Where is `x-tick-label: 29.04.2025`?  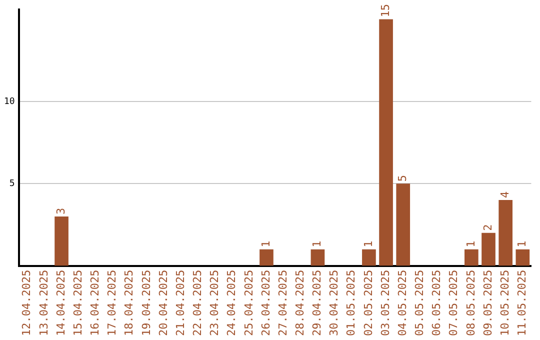 x-tick-label: 29.04.2025 is located at coordinates (317, 303).